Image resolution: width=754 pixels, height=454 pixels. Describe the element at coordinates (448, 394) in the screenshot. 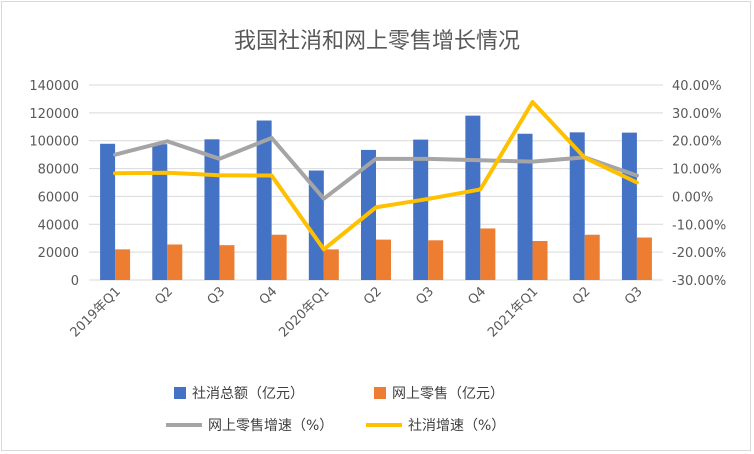

I see `legend-label: 网上零售（亿元）` at that location.